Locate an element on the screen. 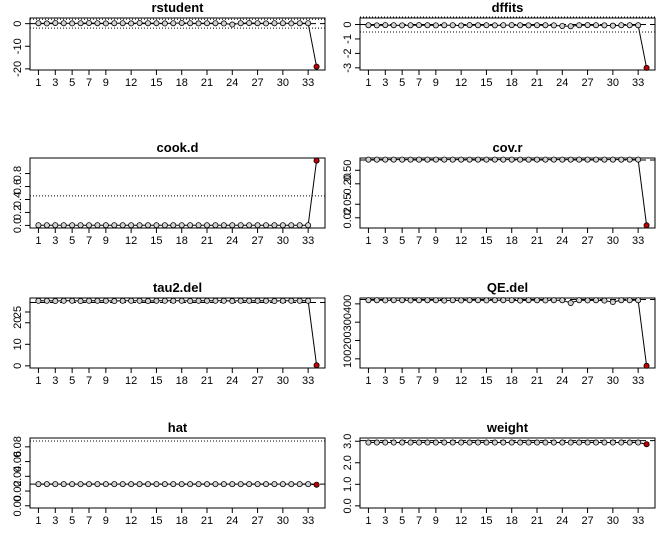  y-tick-label: -1 is located at coordinates (348, 39).